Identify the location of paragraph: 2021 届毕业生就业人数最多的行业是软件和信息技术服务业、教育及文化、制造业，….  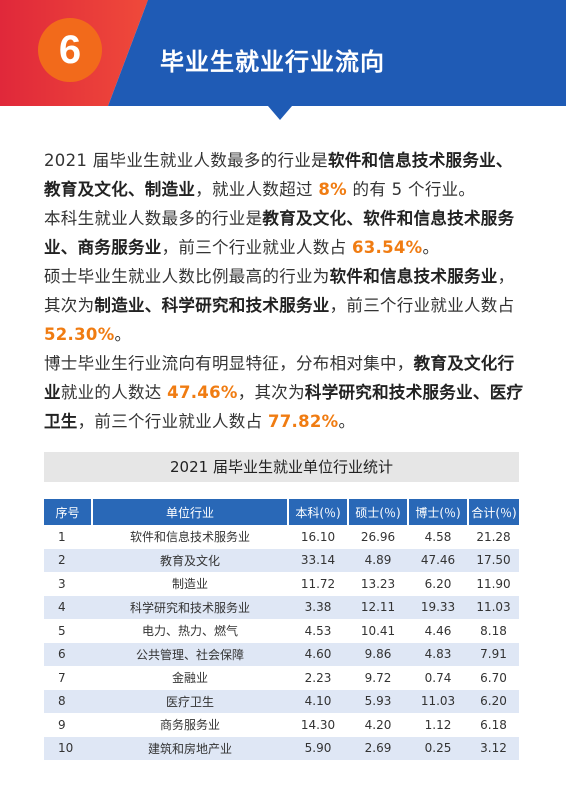
(286, 175).